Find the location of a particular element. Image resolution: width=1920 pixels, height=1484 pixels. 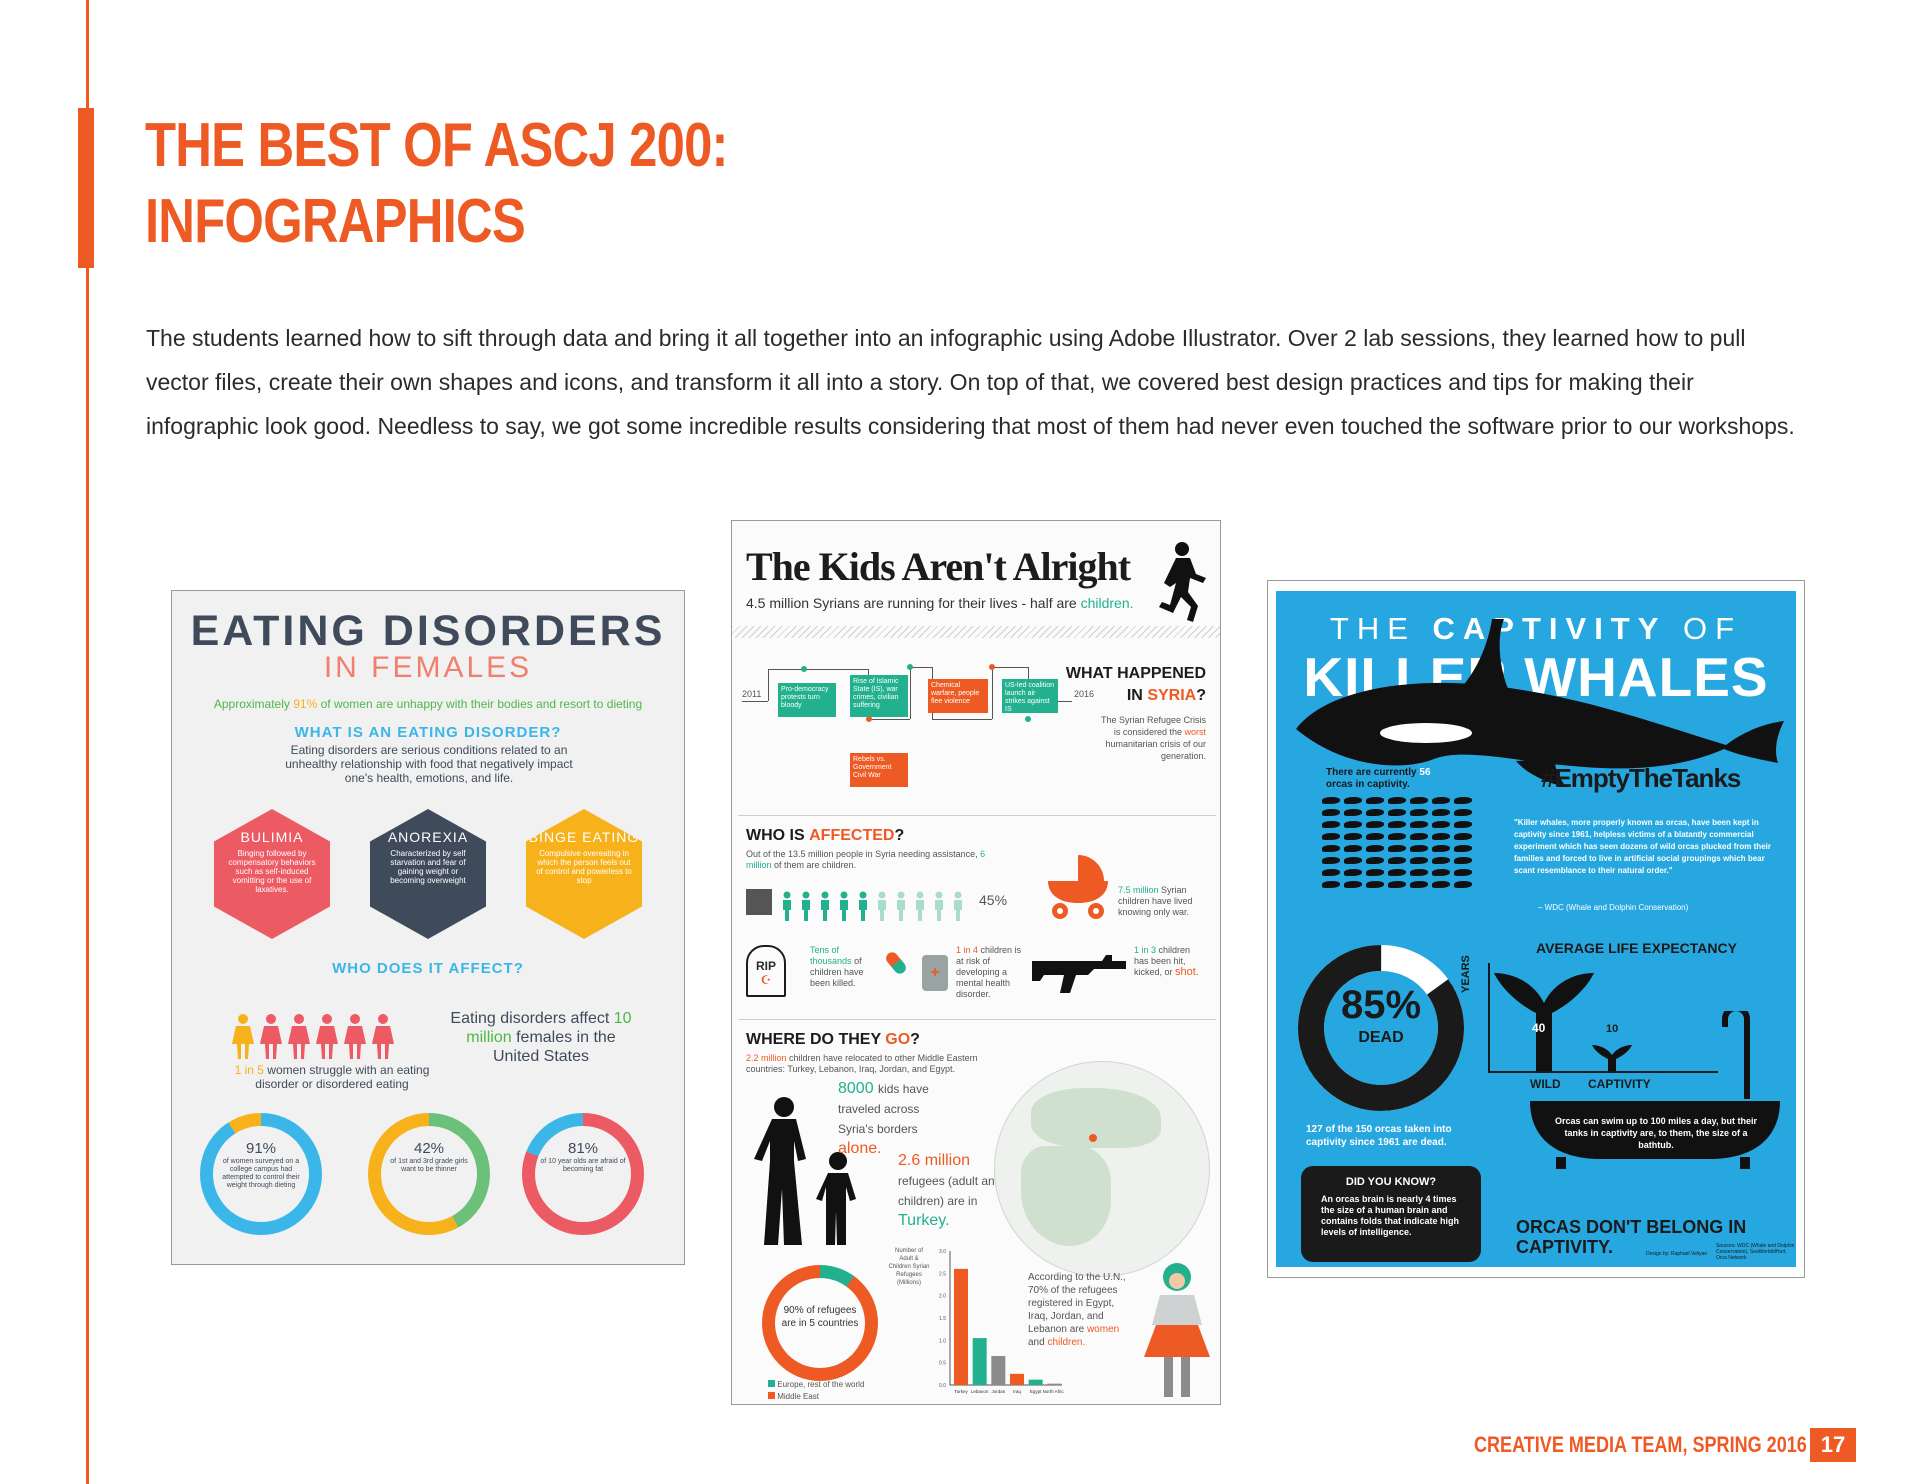

ed-subtitle: IN FEMALES is located at coordinates (428, 667).